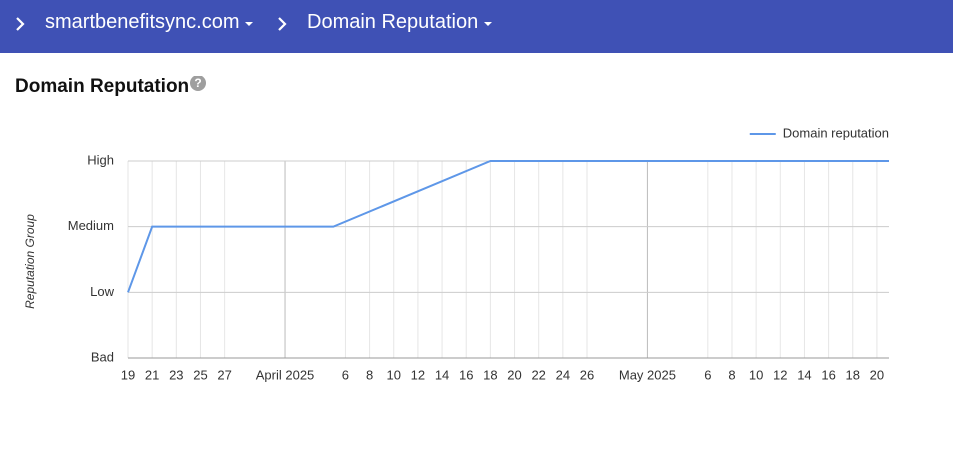 This screenshot has width=953, height=457. I want to click on x-tick-label: 25, so click(200, 374).